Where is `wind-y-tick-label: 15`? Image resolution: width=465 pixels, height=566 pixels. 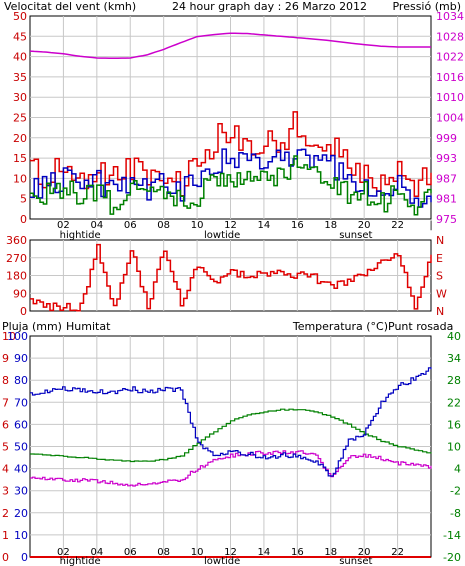
wind-y-tick-label: 15 is located at coordinates (20, 158).